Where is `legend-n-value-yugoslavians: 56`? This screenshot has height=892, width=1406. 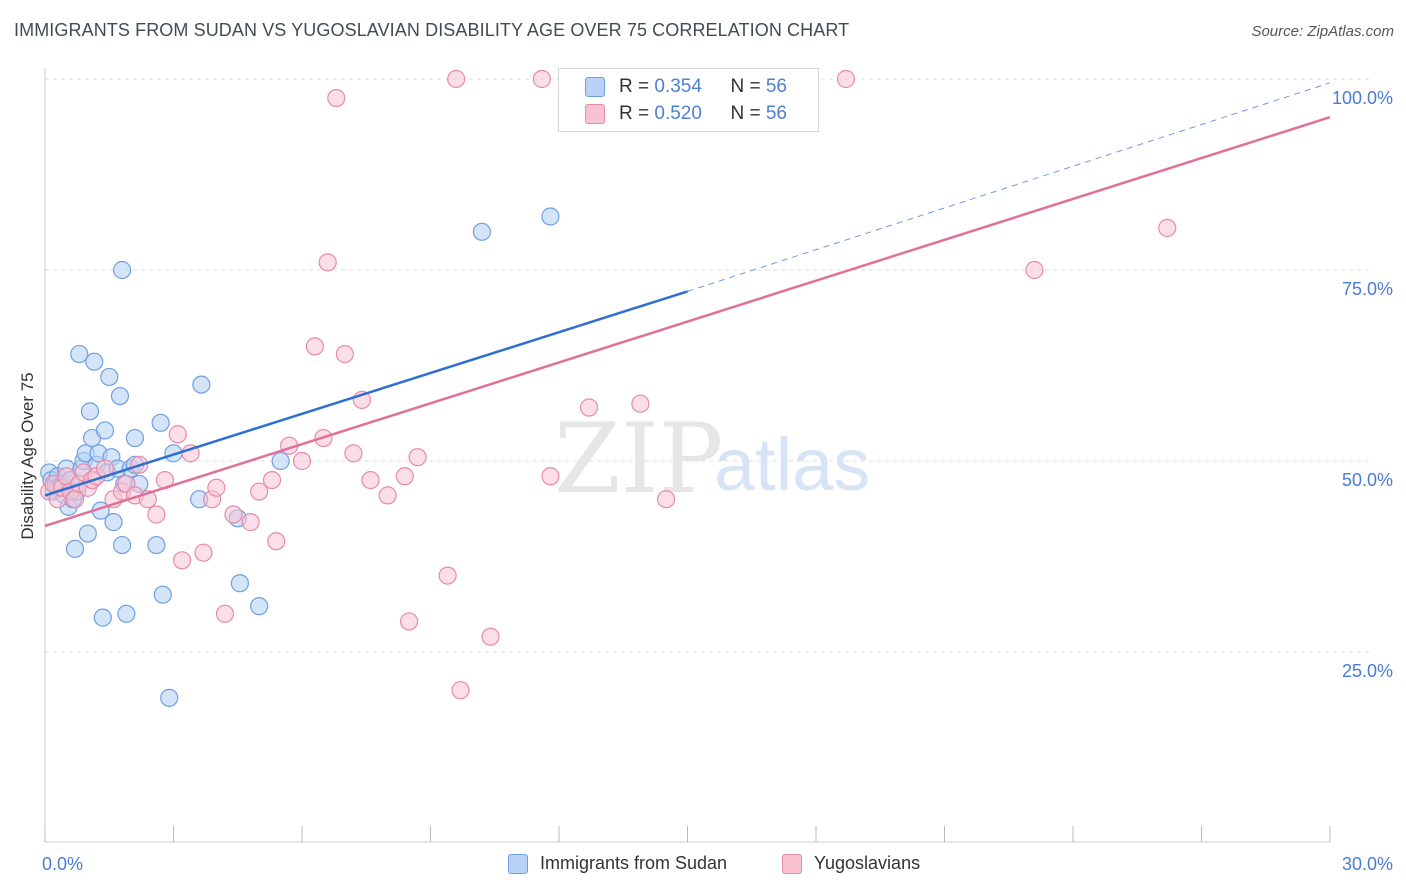 legend-n-value-yugoslavians: 56 is located at coordinates (776, 113).